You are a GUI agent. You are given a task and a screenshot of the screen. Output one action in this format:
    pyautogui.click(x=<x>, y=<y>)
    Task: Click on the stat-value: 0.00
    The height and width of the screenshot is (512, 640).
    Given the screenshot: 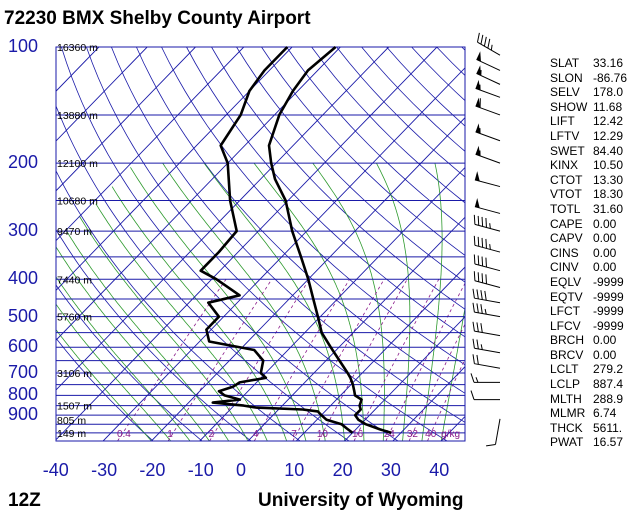 What is the action you would take?
    pyautogui.click(x=605, y=223)
    